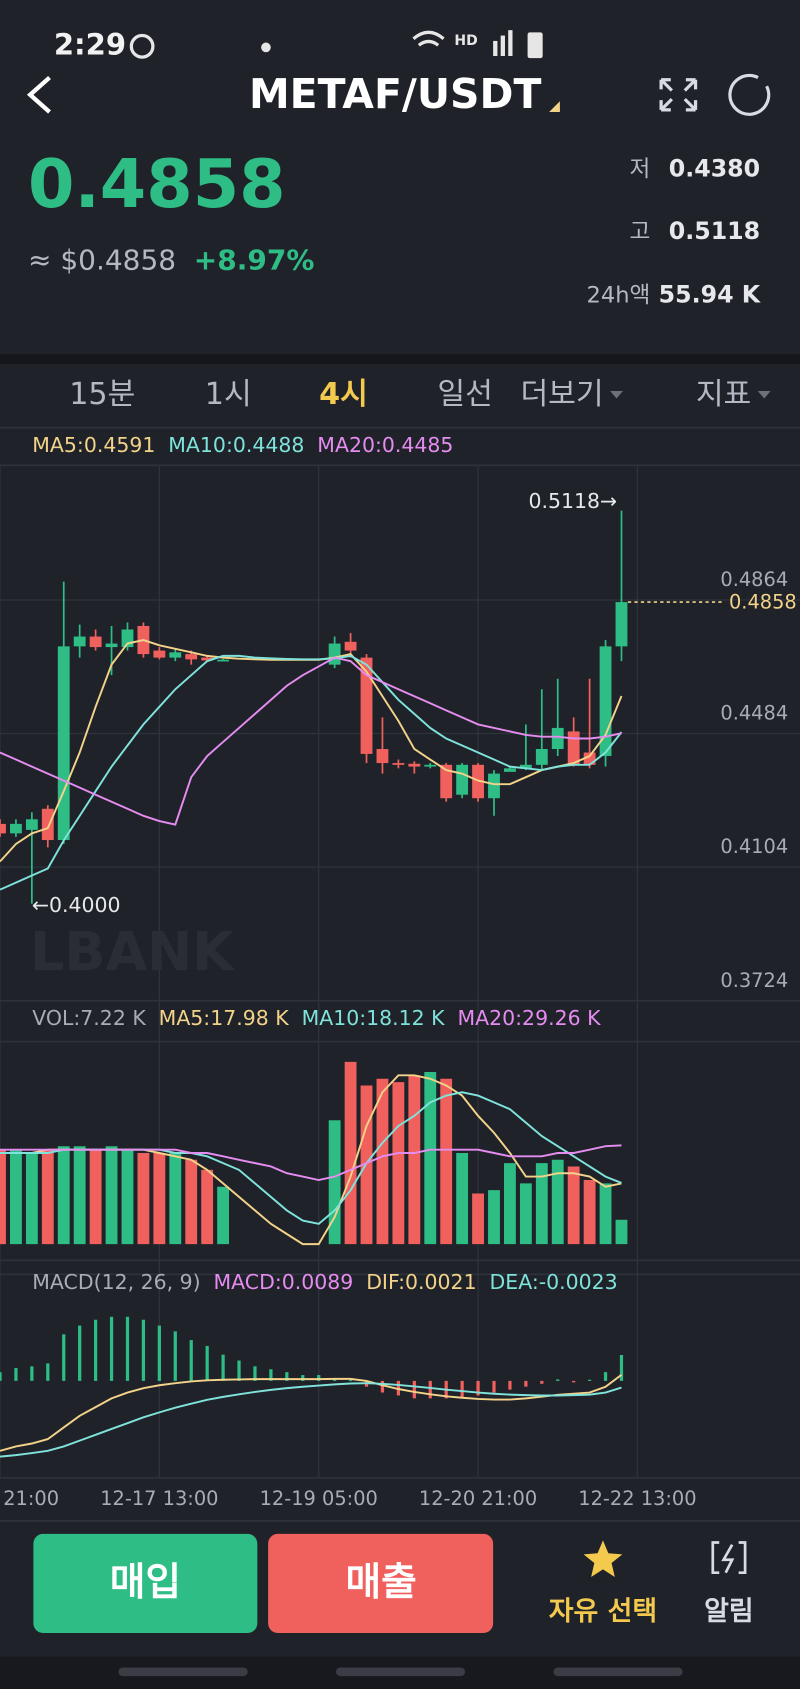  I want to click on legend-entry: MA20:29.26 K, so click(530, 1018).